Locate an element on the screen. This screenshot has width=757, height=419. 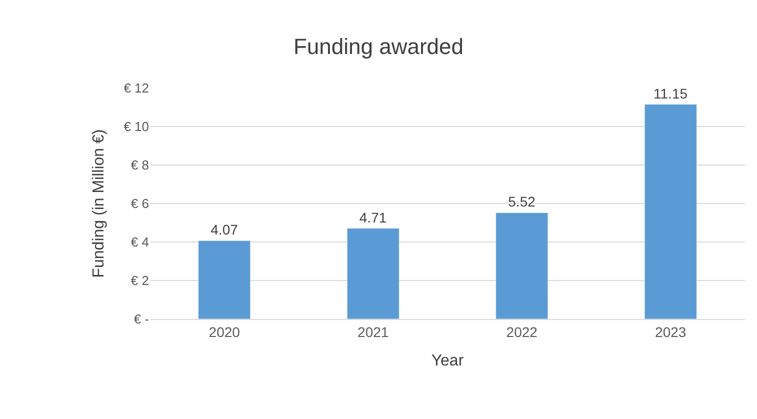
y-tick-label: € 2 is located at coordinates (139, 280).